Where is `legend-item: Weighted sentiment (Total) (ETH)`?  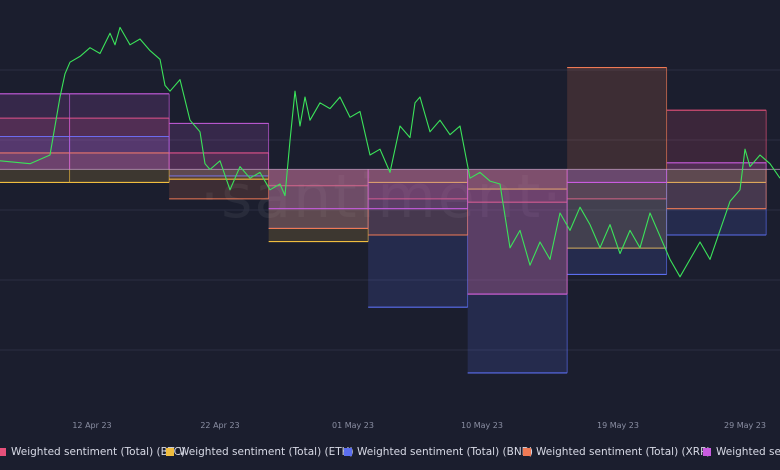
legend-item: Weighted sentiment (Total) (ETH) is located at coordinates (260, 452).